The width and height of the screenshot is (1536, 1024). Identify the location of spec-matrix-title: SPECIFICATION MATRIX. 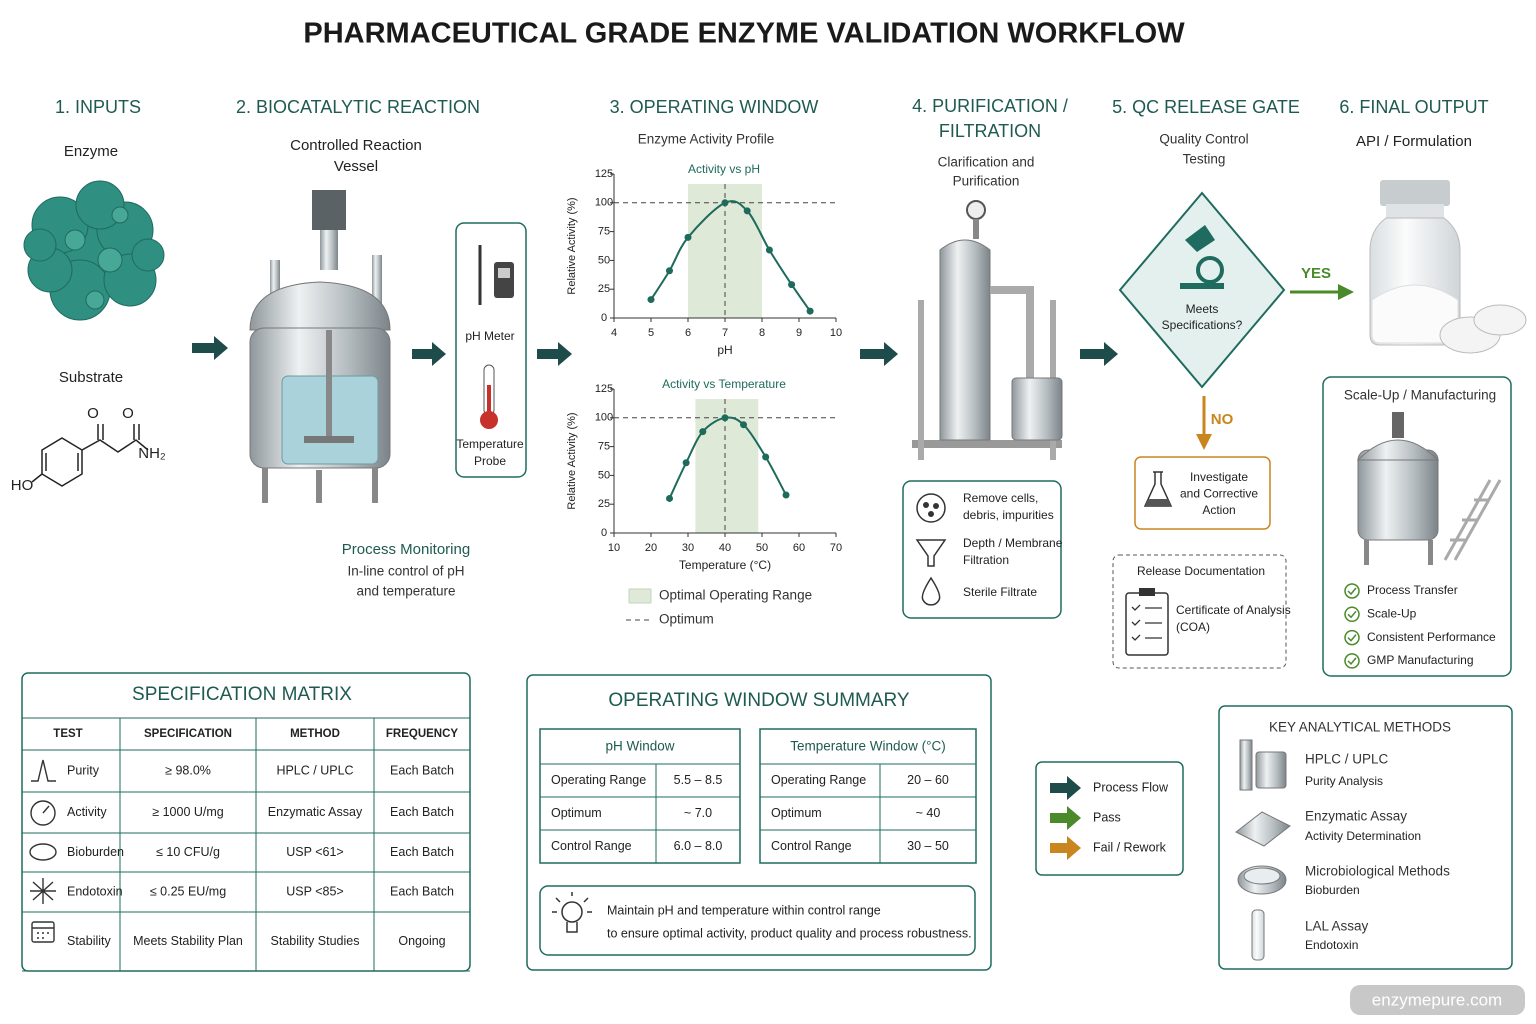
(242, 694).